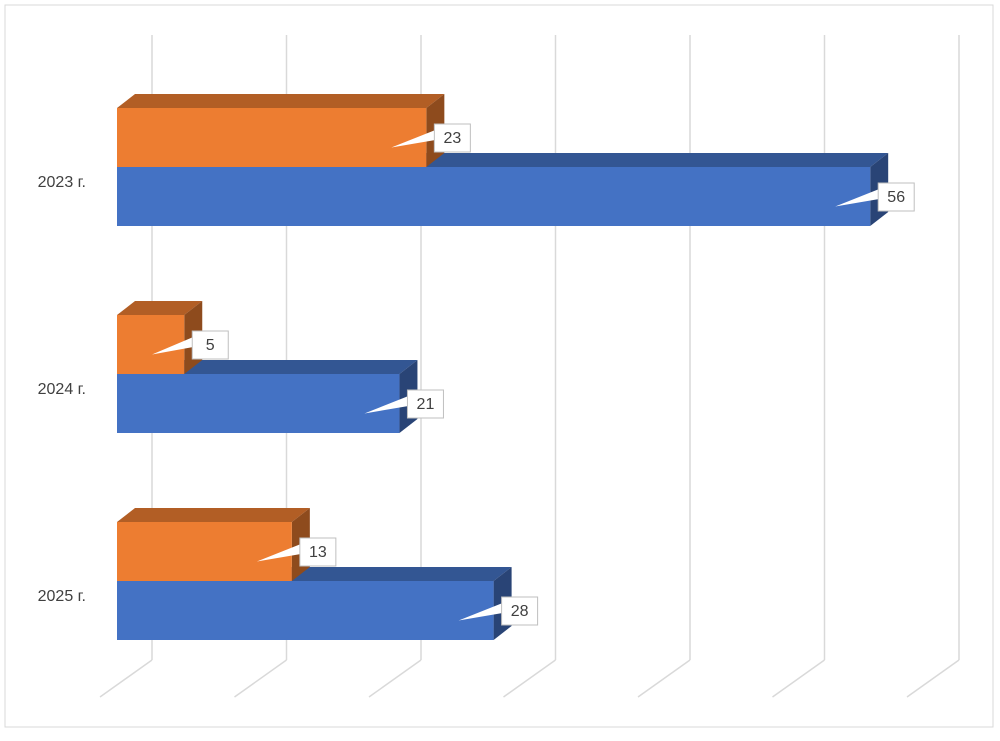 The width and height of the screenshot is (1000, 741). I want to click on y-tick-label: 2023 г., so click(62, 182).